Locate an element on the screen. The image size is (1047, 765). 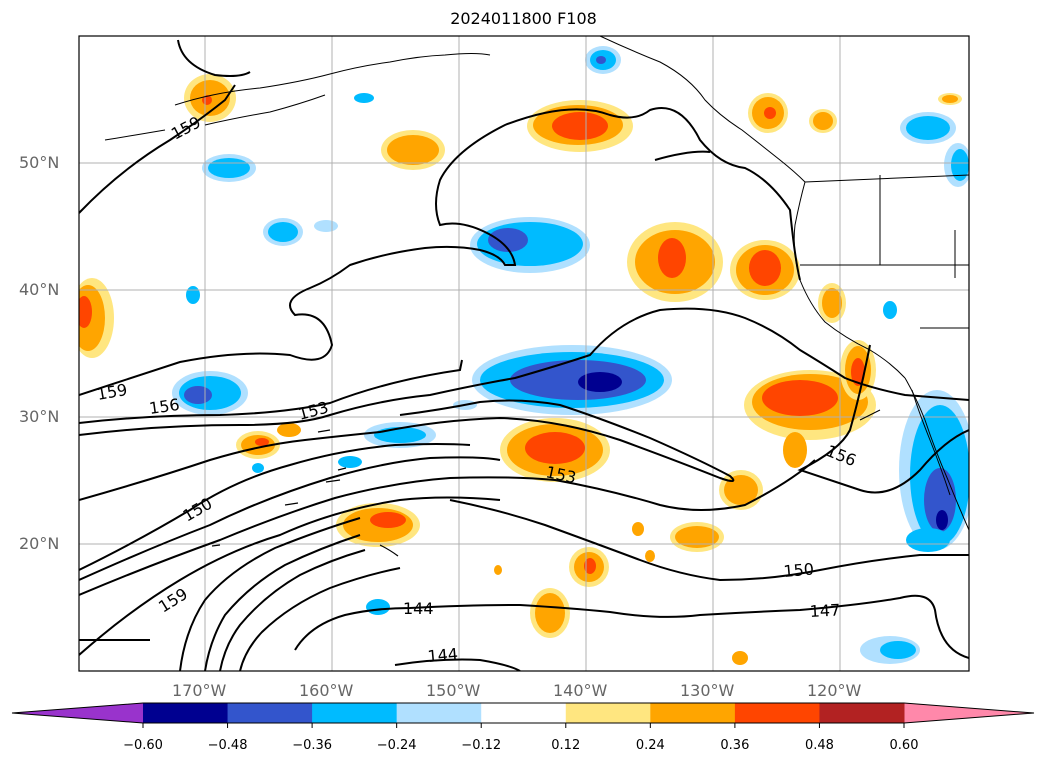
colorbar-min-extend is located at coordinates (77, 713).